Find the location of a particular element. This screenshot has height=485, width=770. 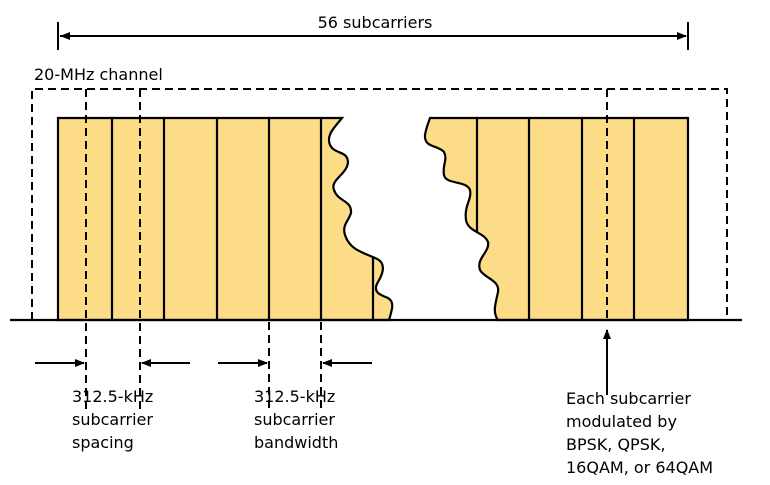

svg-text: Each subcarrier is located at coordinates (628, 398).